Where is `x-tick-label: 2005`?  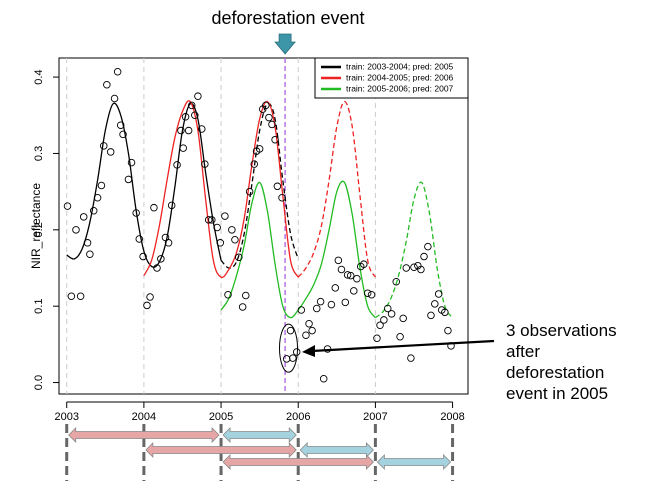
x-tick-label: 2005 is located at coordinates (221, 417).